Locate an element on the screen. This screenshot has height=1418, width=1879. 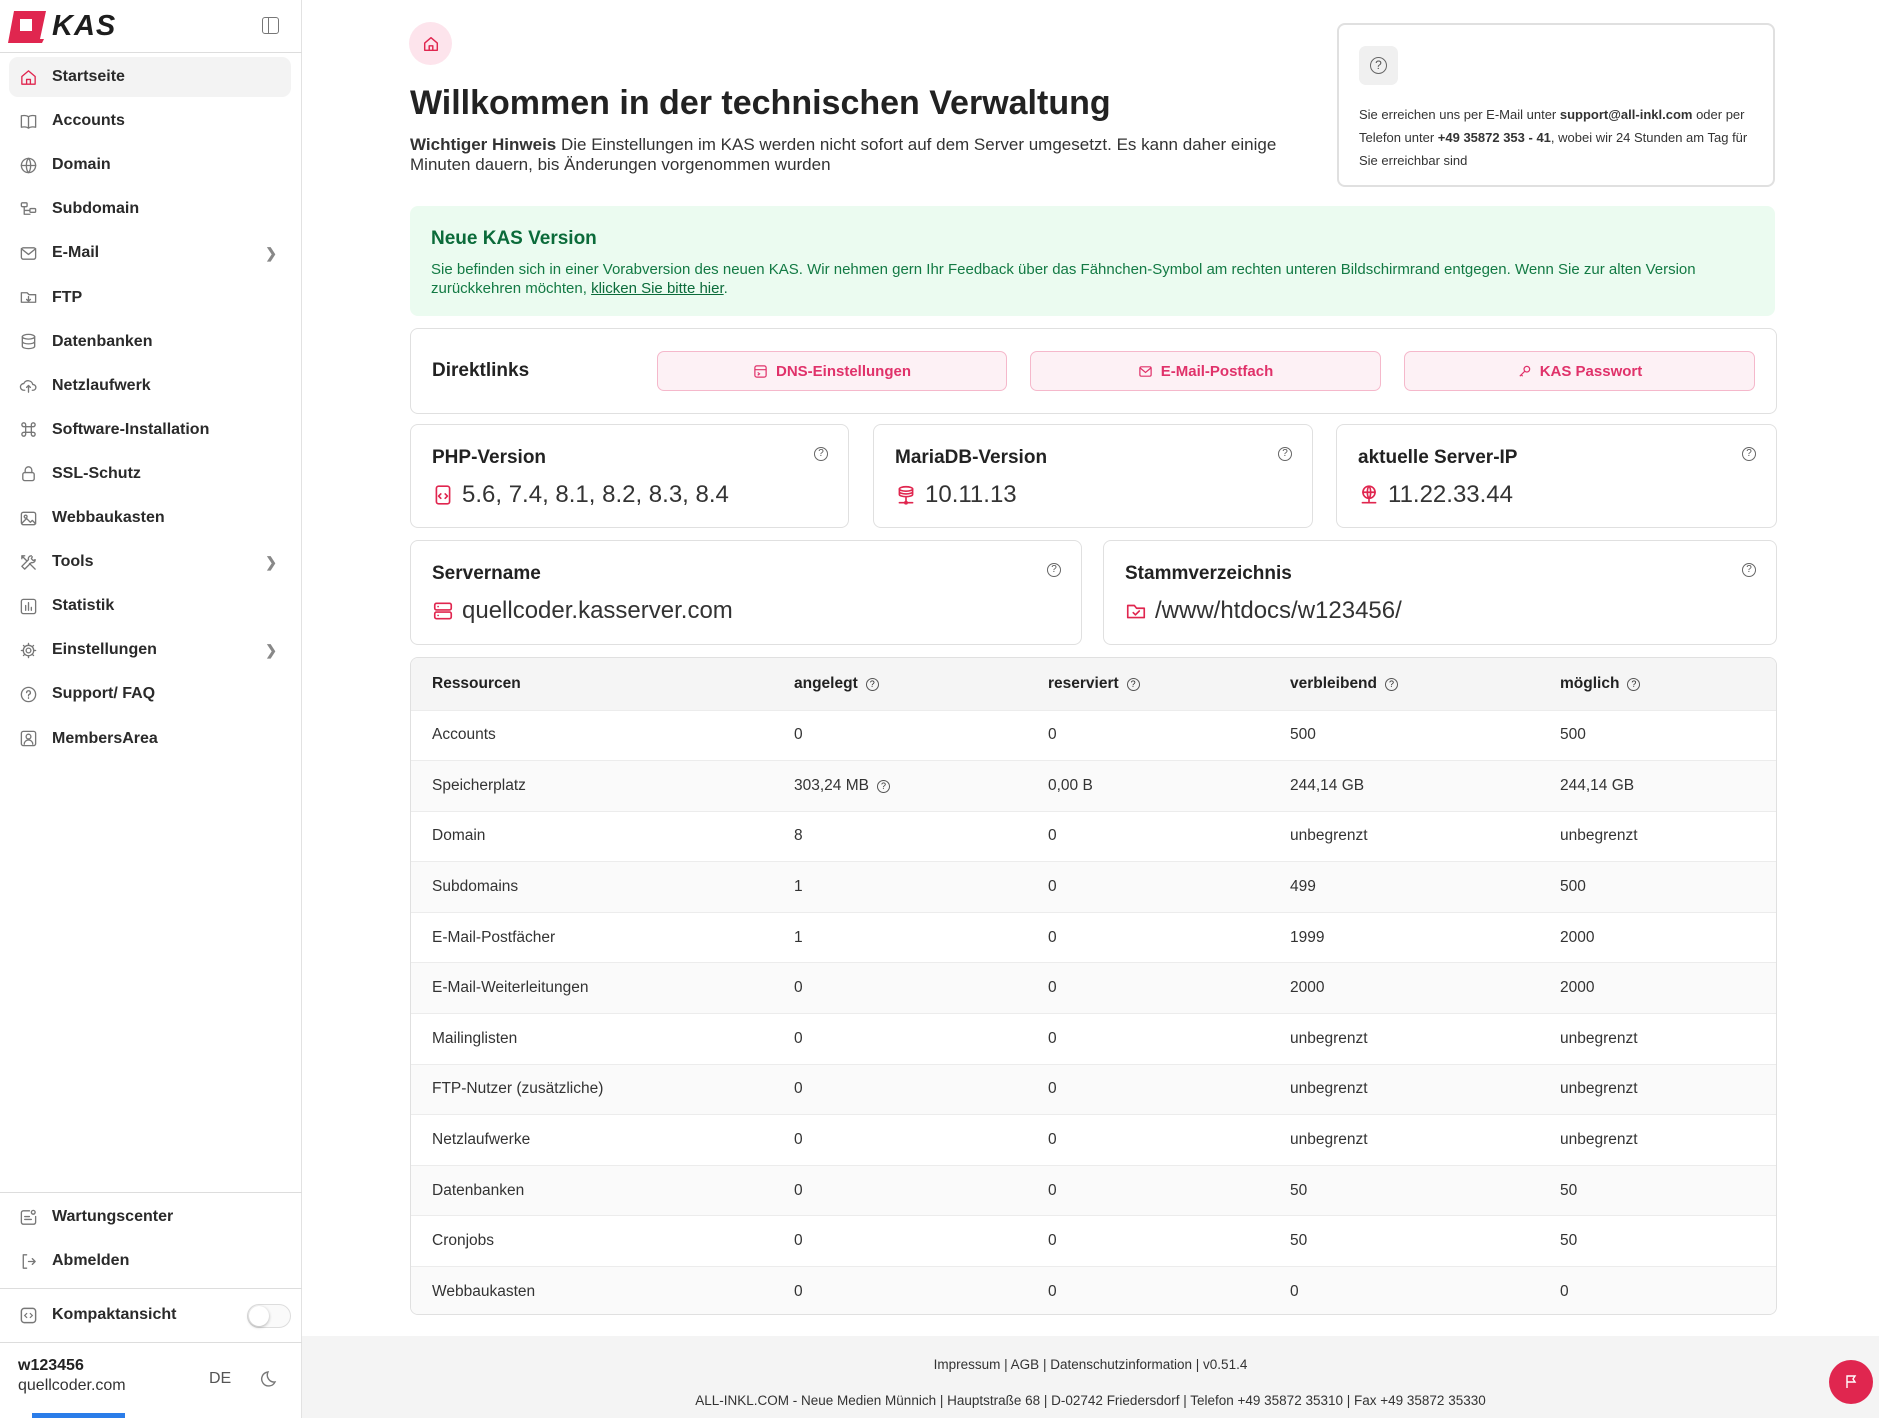
table-cell: 50 is located at coordinates (1668, 1241).